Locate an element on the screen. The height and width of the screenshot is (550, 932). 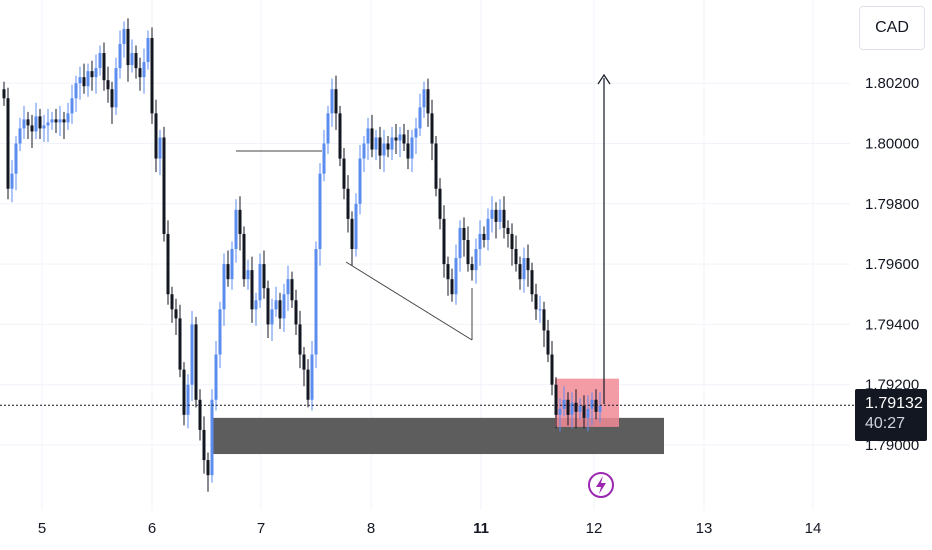
time-axis: 5 6 7 8 11 12 13 14 is located at coordinates (430, 528).